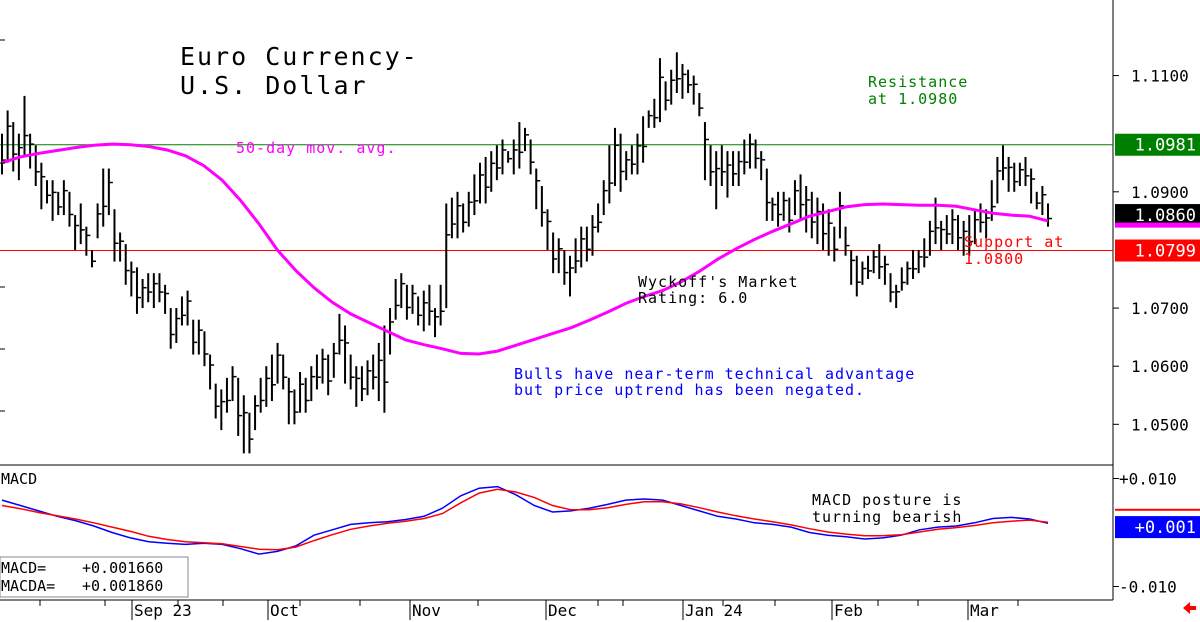 The image size is (1200, 622). I want to click on resistance-label-line2: at 1.0980, so click(913, 99).